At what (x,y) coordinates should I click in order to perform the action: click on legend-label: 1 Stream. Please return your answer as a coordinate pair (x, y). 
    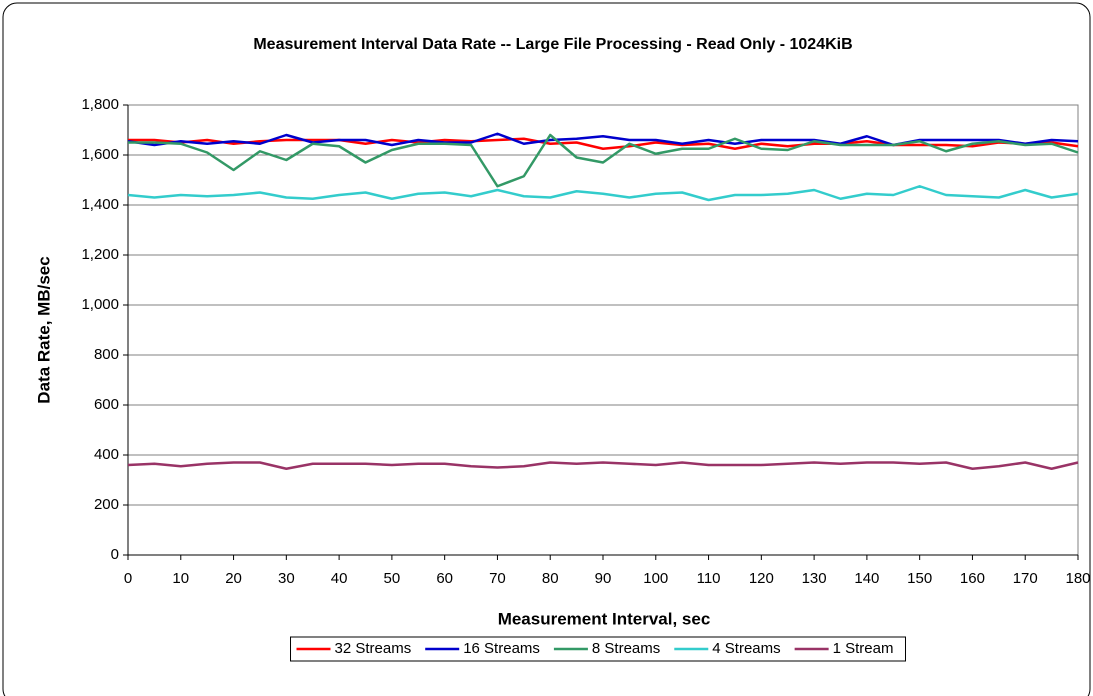
    Looking at the image, I should click on (863, 648).